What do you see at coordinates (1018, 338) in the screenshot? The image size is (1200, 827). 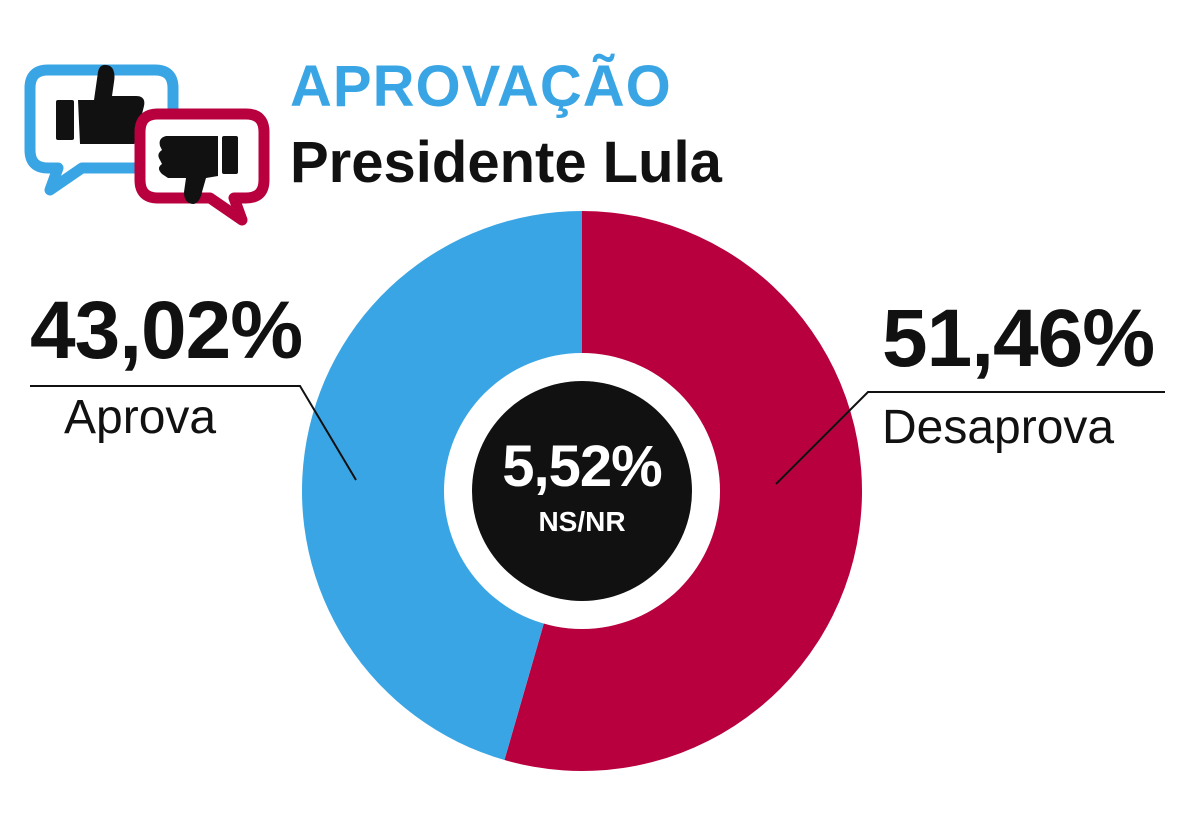 I see `data-label-desaprova-value: 51,46%` at bounding box center [1018, 338].